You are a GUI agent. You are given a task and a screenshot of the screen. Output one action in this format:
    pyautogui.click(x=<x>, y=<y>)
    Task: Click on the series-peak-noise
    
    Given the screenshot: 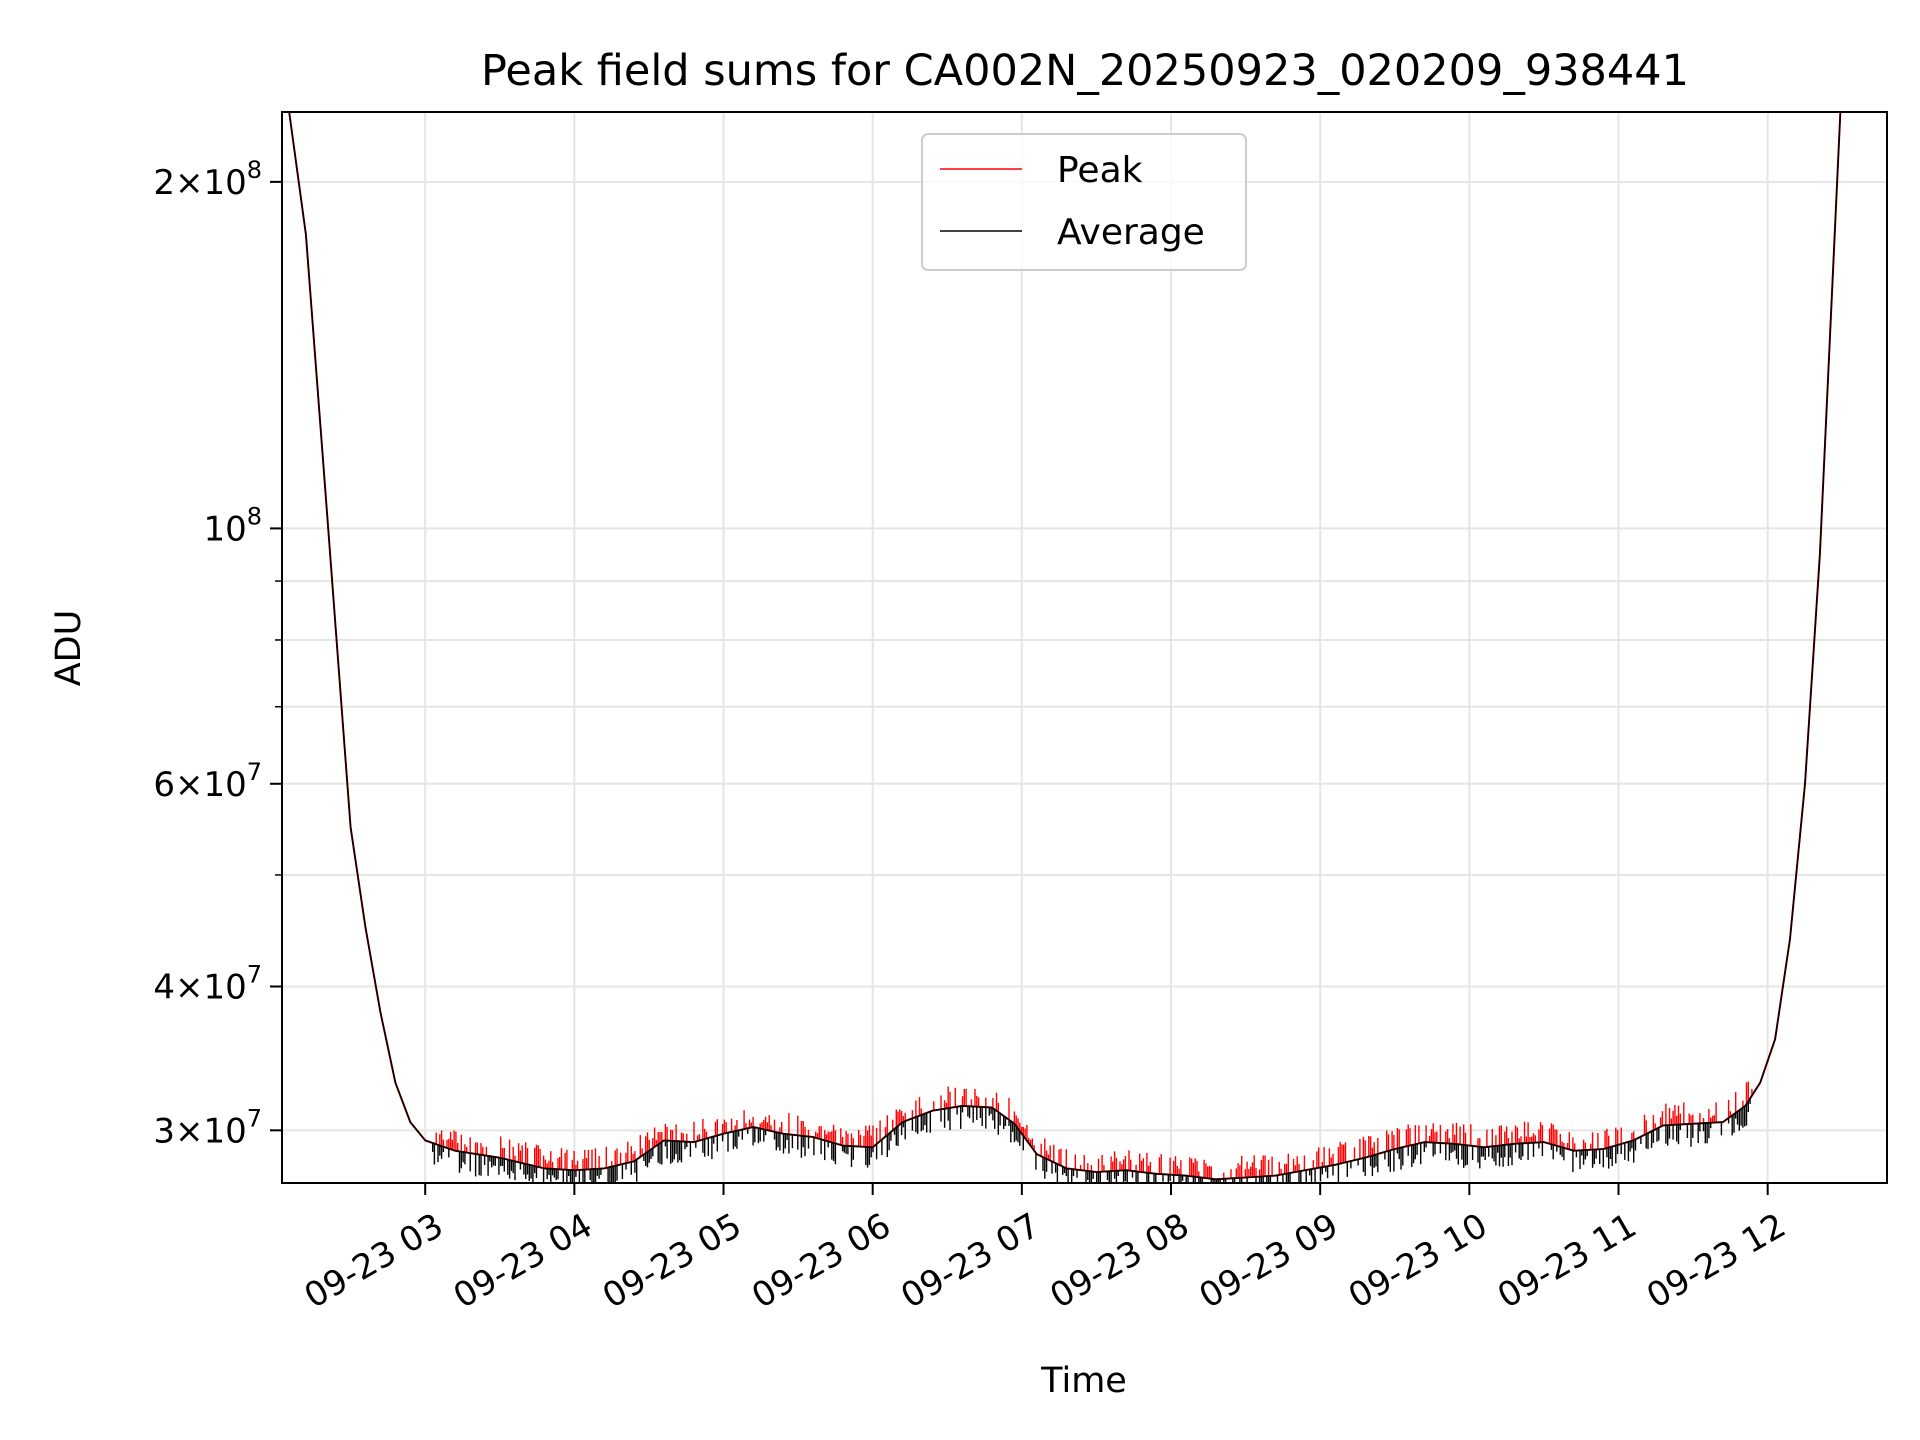 What is the action you would take?
    pyautogui.click(x=1094, y=1130)
    